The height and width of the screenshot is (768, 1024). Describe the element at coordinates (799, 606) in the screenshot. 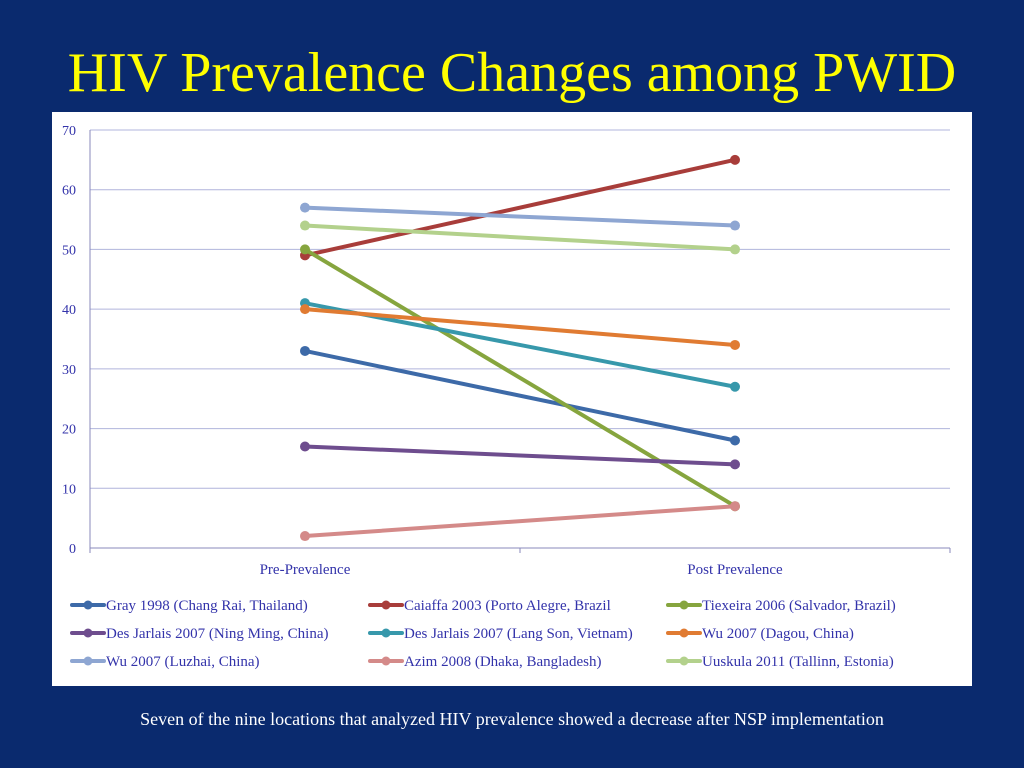

I see `legend-label: Tiexeira 2006 (Salvador, Brazil)` at that location.